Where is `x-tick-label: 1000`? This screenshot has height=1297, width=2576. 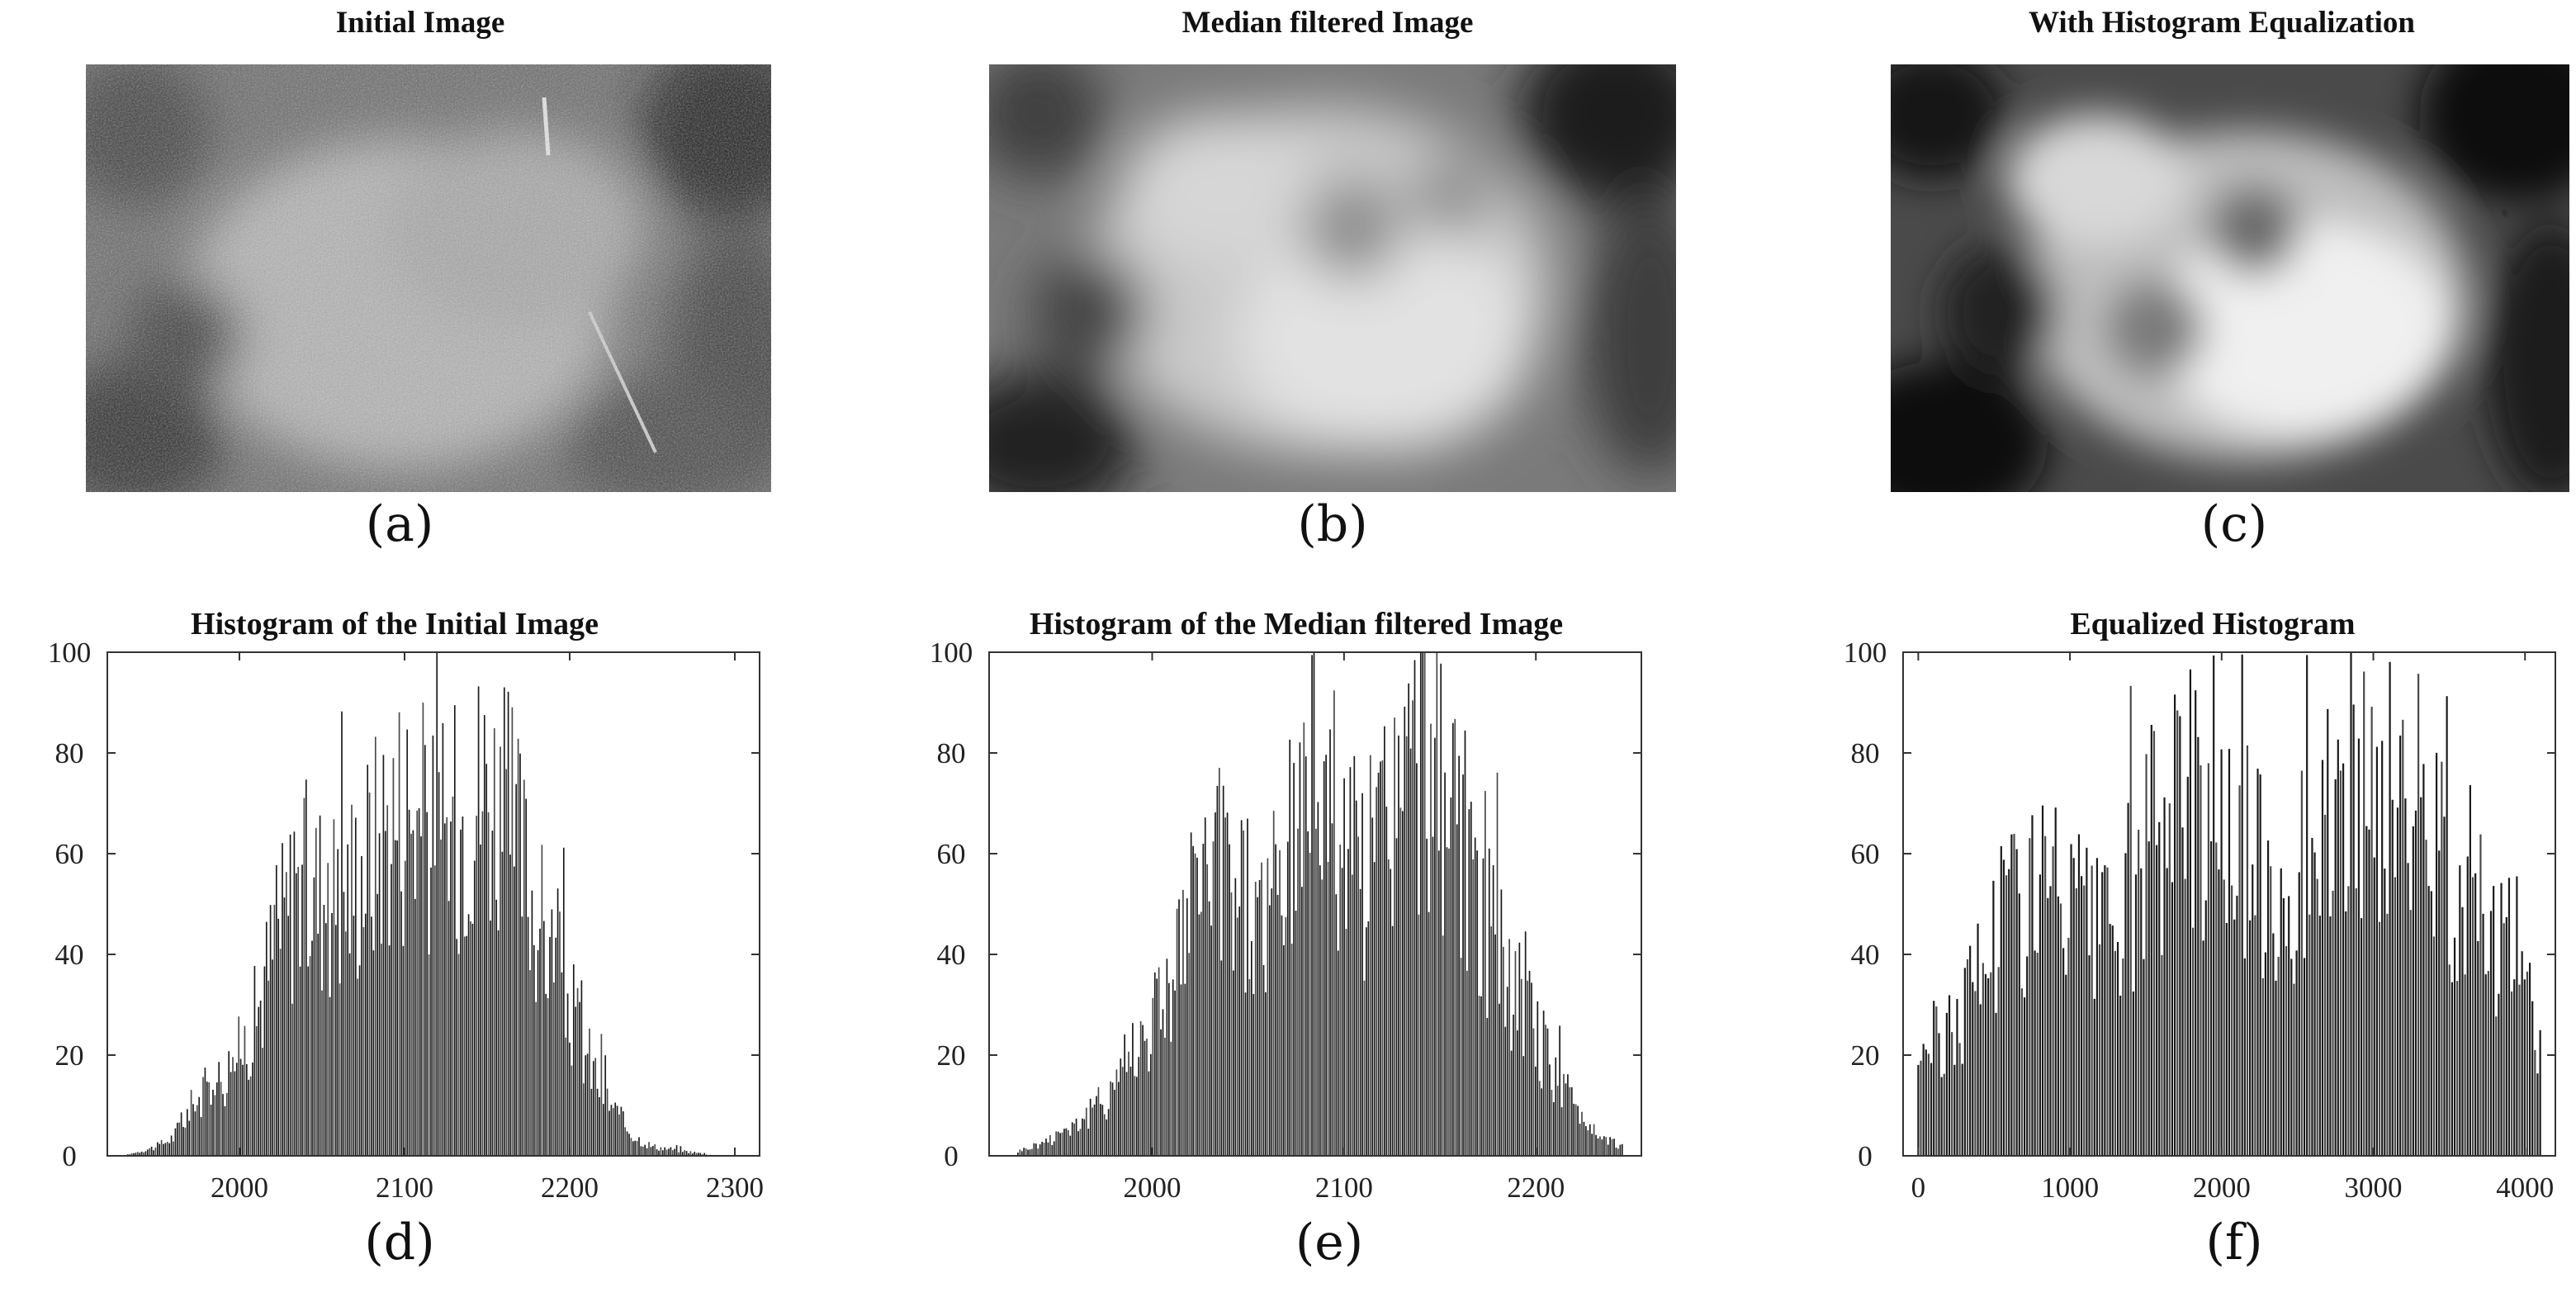 x-tick-label: 1000 is located at coordinates (2070, 1188).